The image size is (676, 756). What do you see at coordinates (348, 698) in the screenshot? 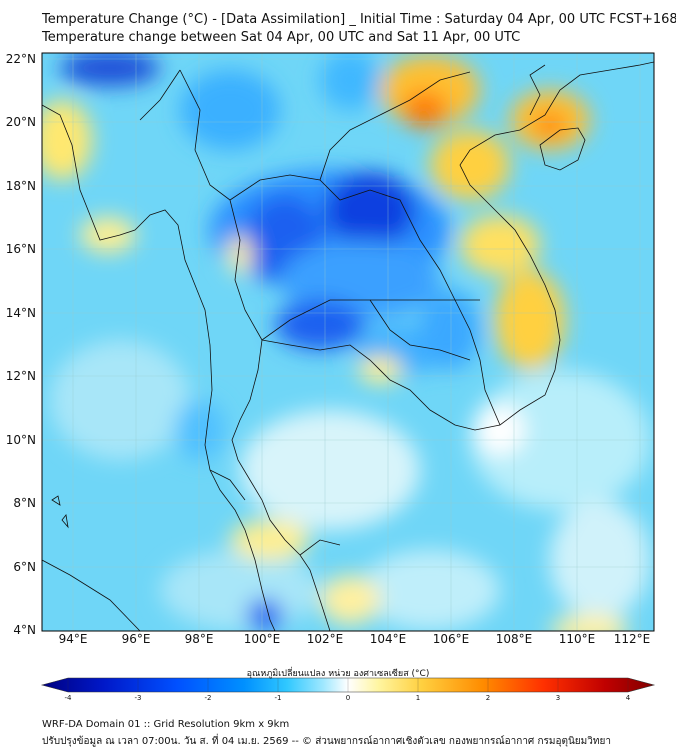
I see `colorbar-tick: 0` at bounding box center [348, 698].